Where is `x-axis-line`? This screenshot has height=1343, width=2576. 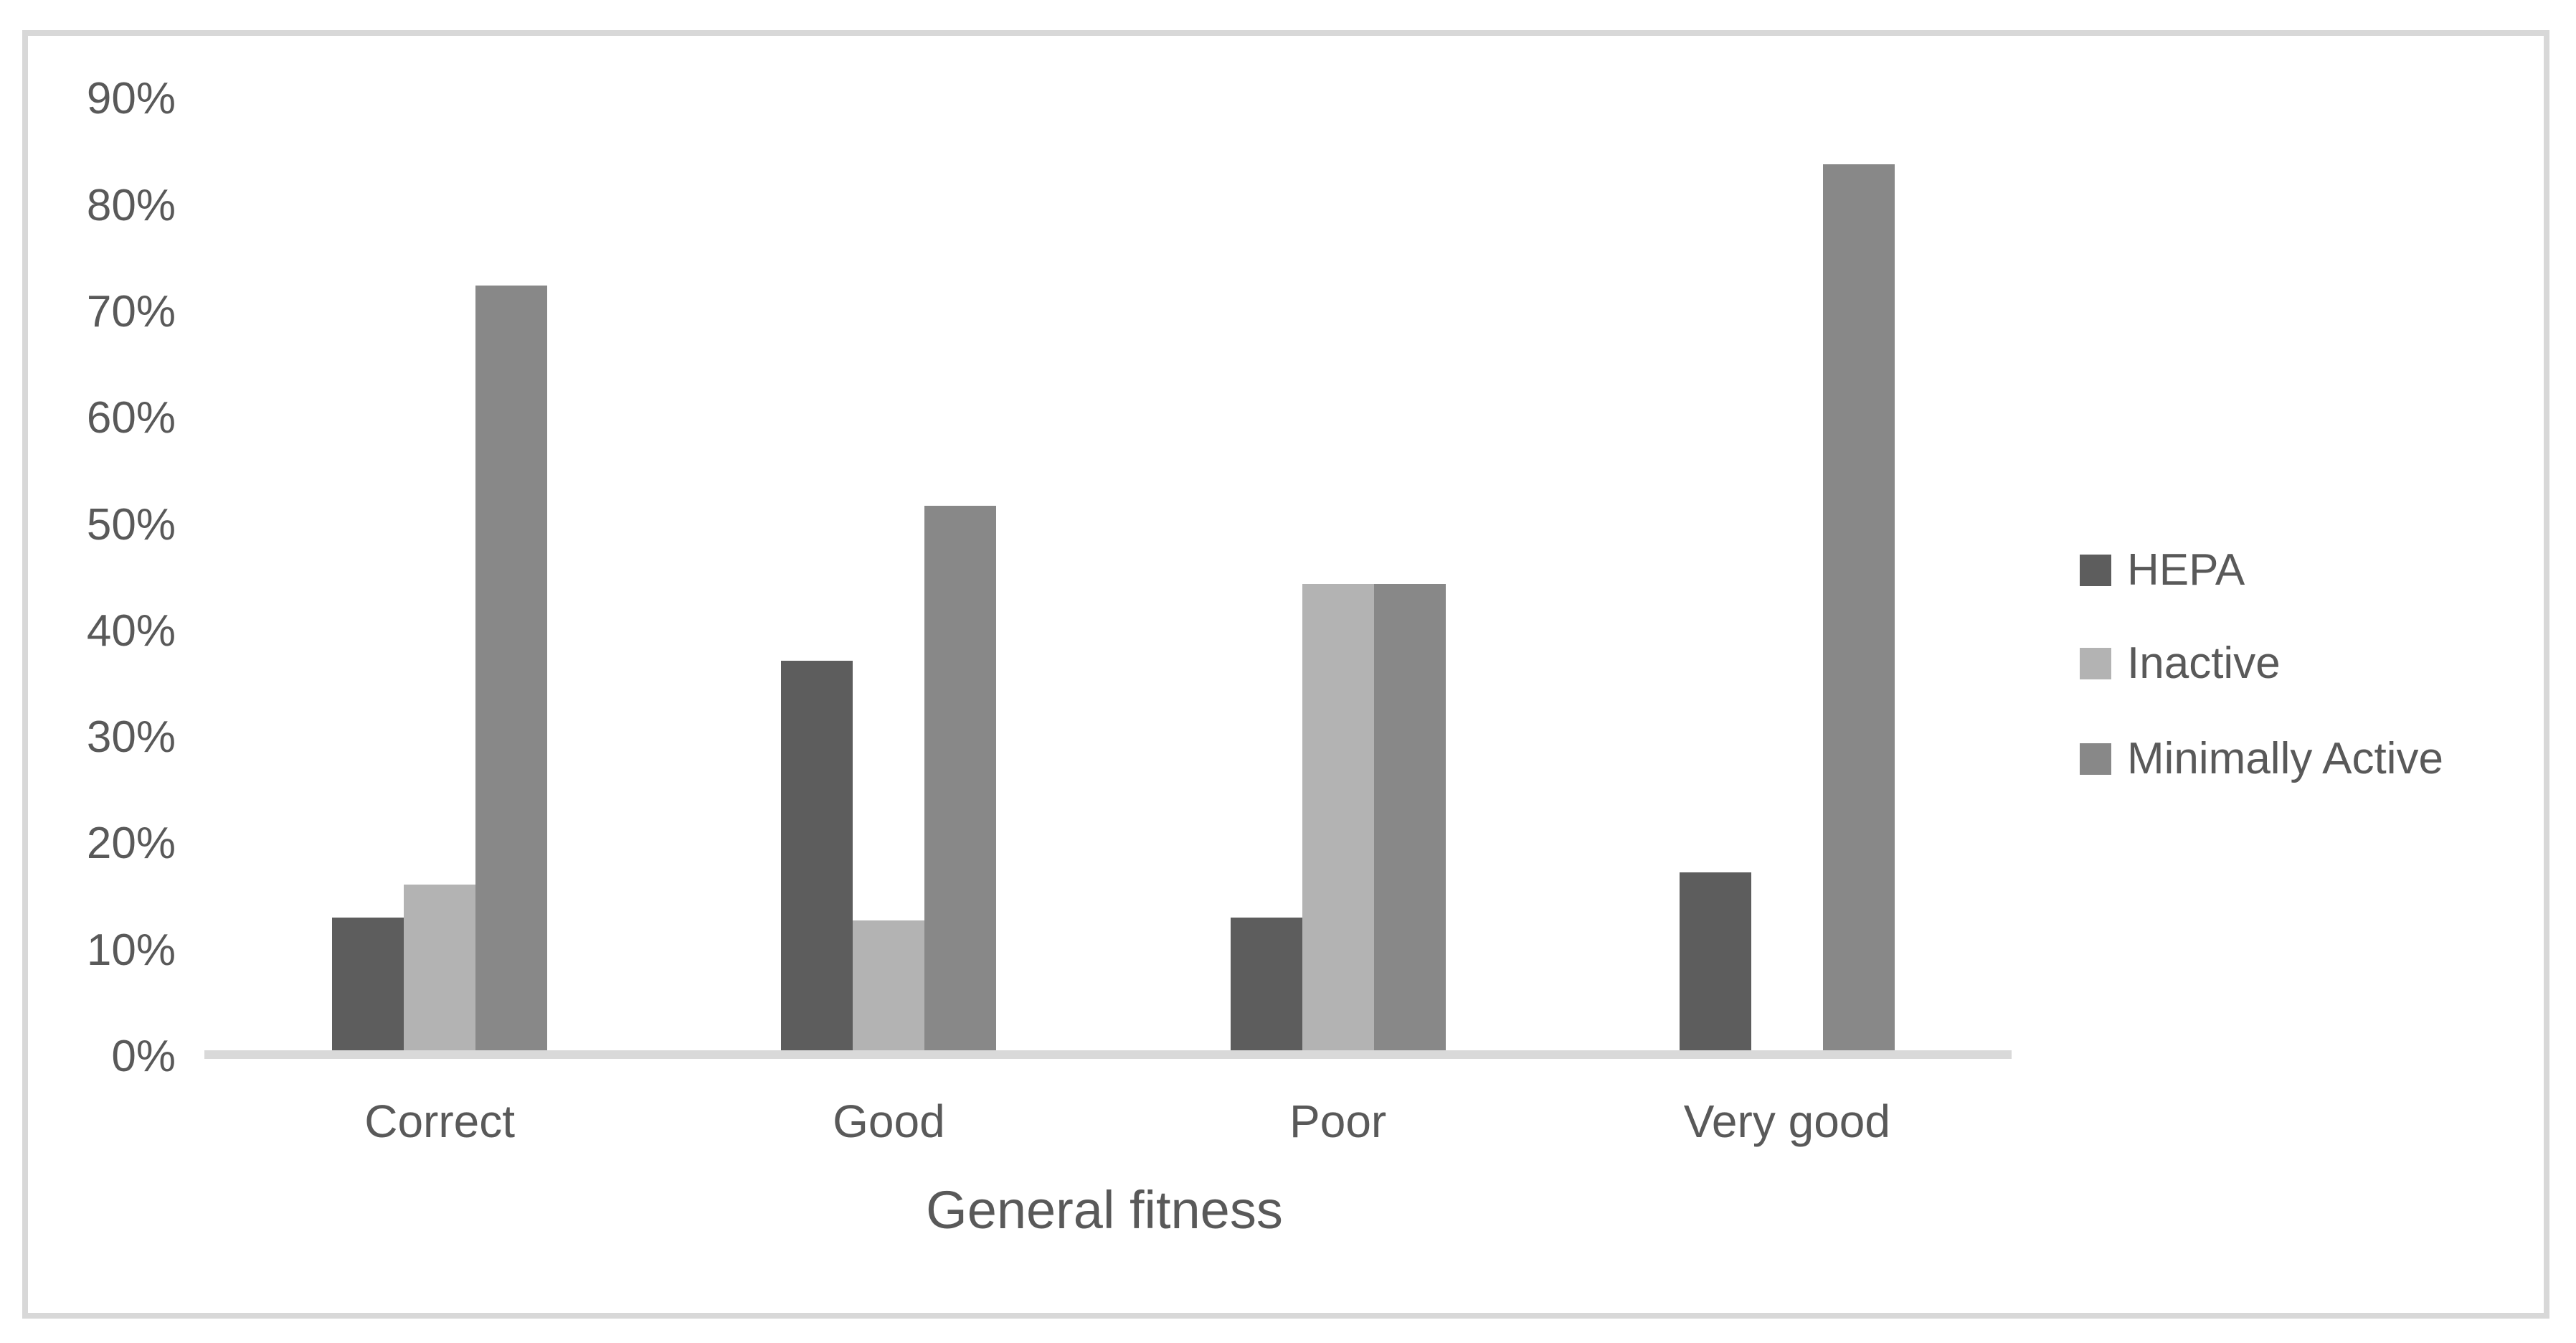 x-axis-line is located at coordinates (1108, 1054).